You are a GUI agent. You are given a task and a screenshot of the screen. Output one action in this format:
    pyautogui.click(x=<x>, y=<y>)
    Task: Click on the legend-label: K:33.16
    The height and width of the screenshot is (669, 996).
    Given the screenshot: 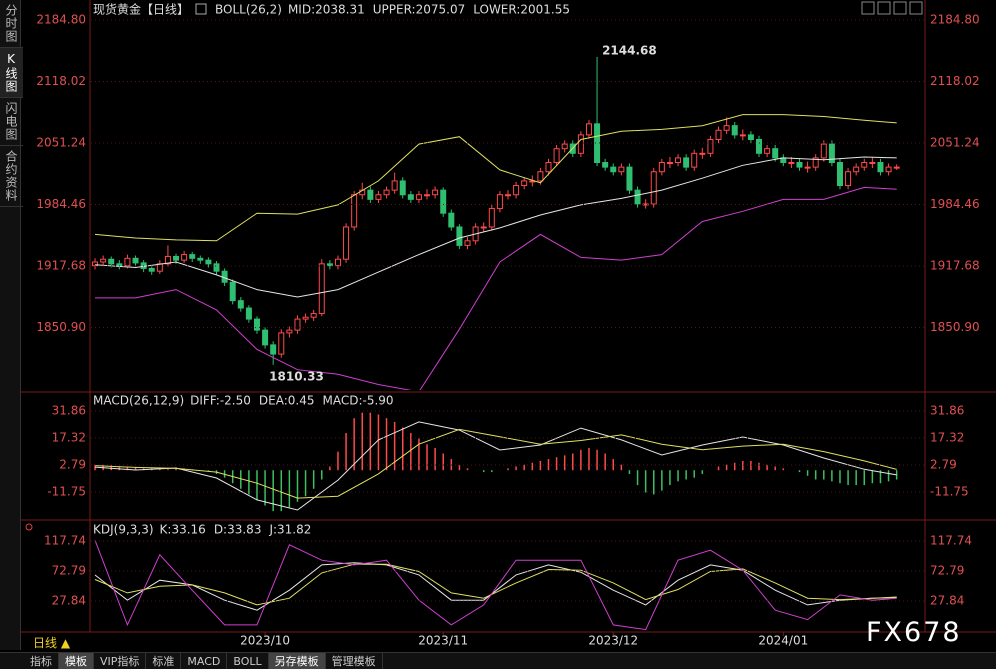 What is the action you would take?
    pyautogui.click(x=183, y=530)
    